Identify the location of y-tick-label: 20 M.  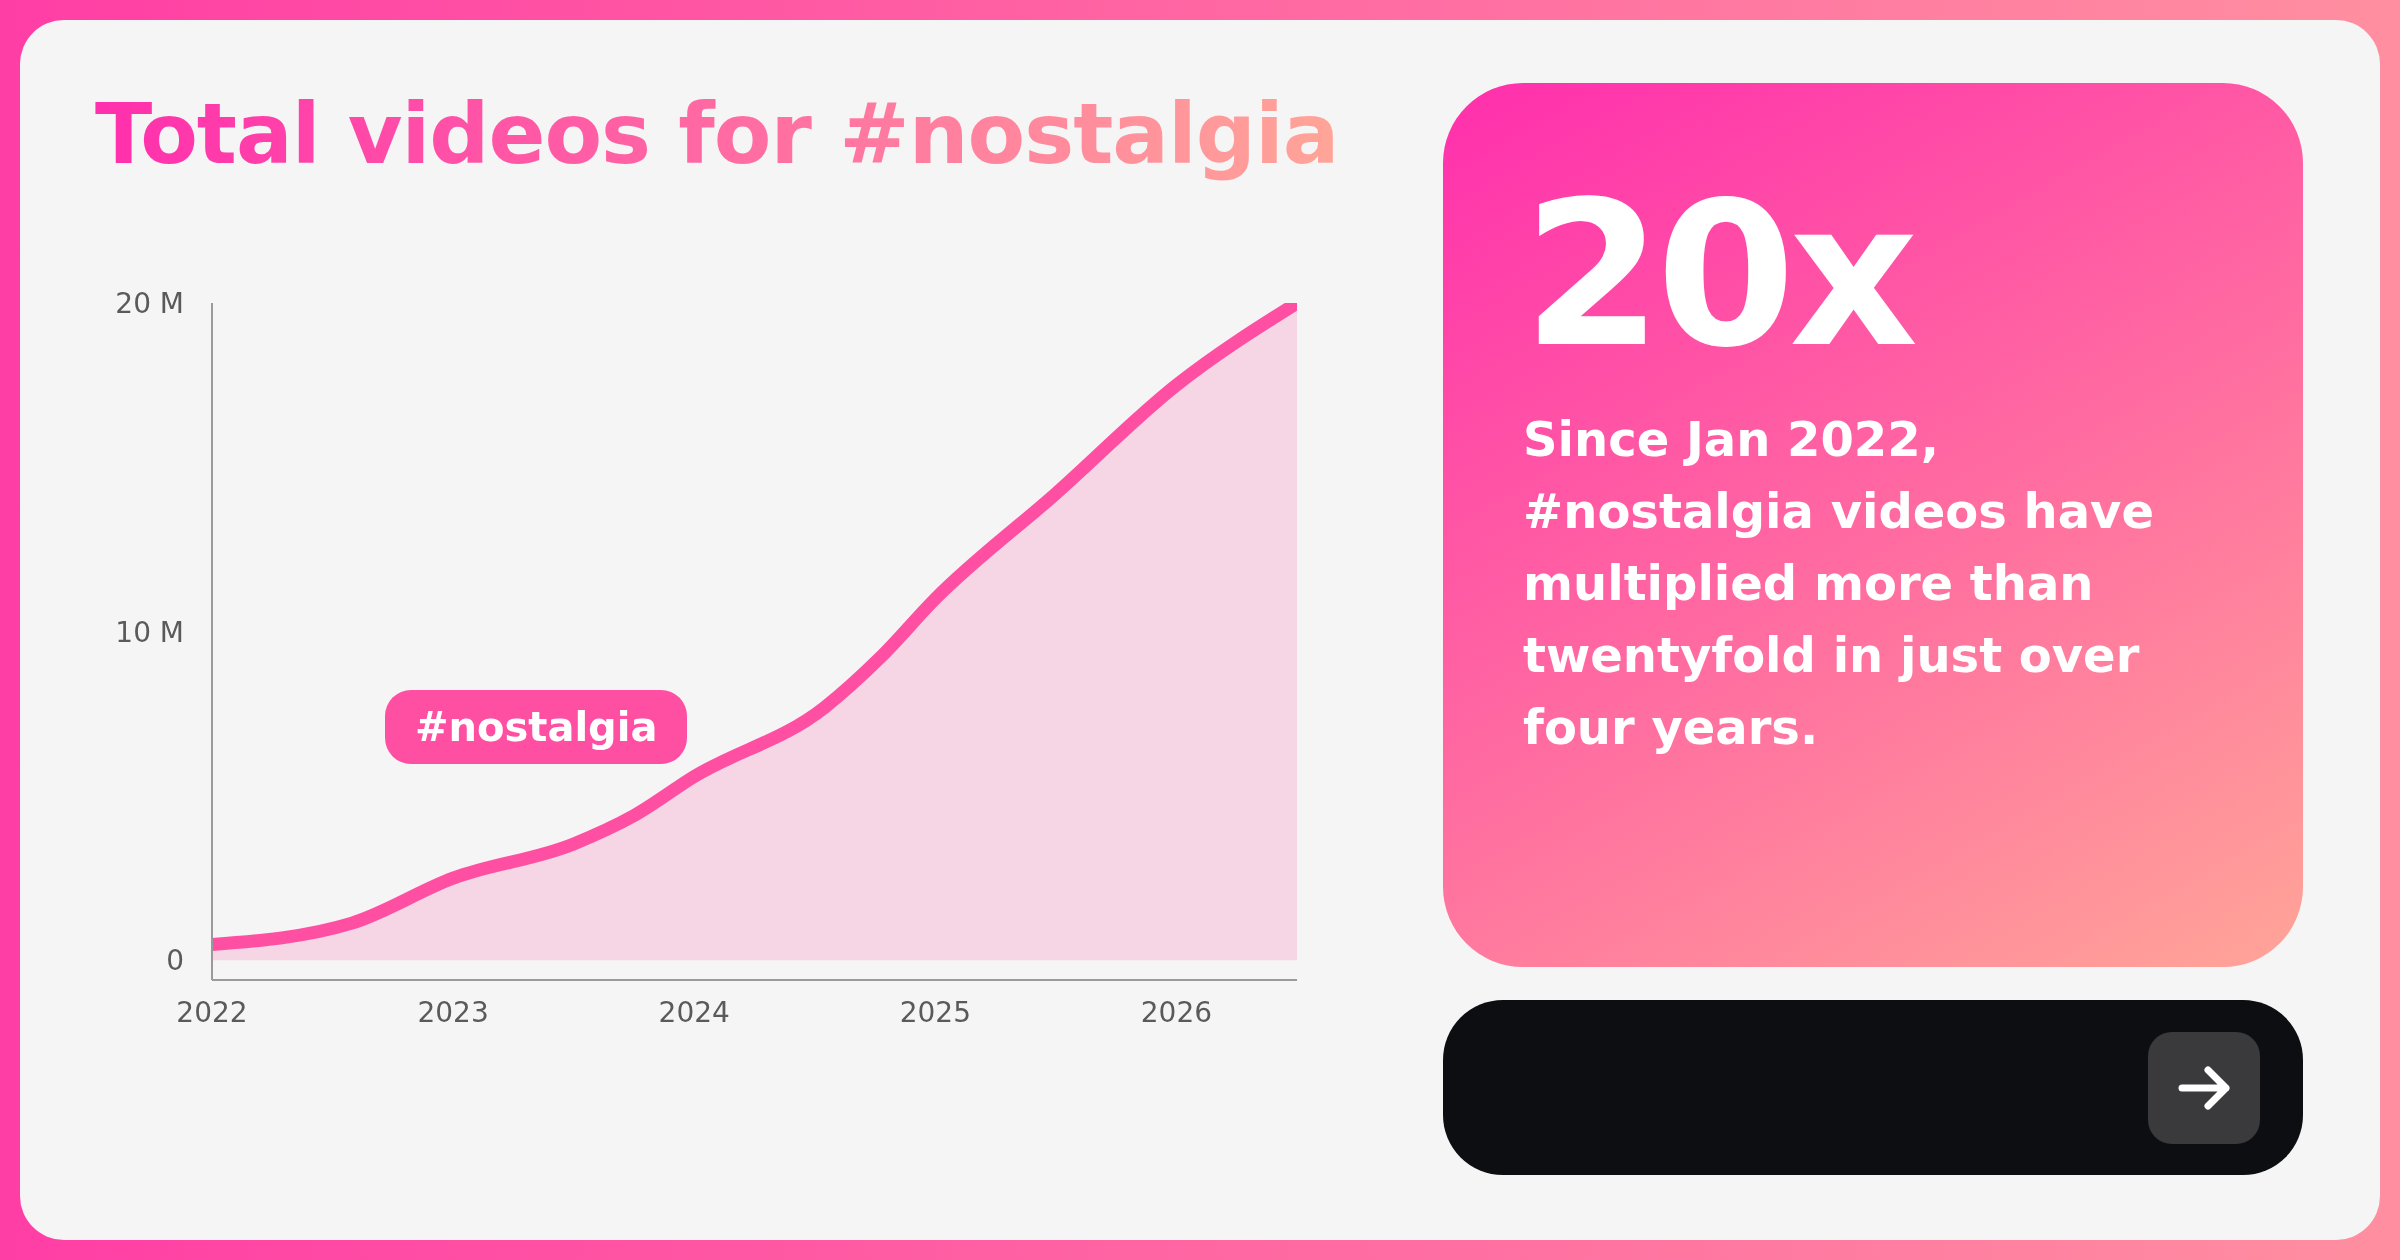
(149, 303).